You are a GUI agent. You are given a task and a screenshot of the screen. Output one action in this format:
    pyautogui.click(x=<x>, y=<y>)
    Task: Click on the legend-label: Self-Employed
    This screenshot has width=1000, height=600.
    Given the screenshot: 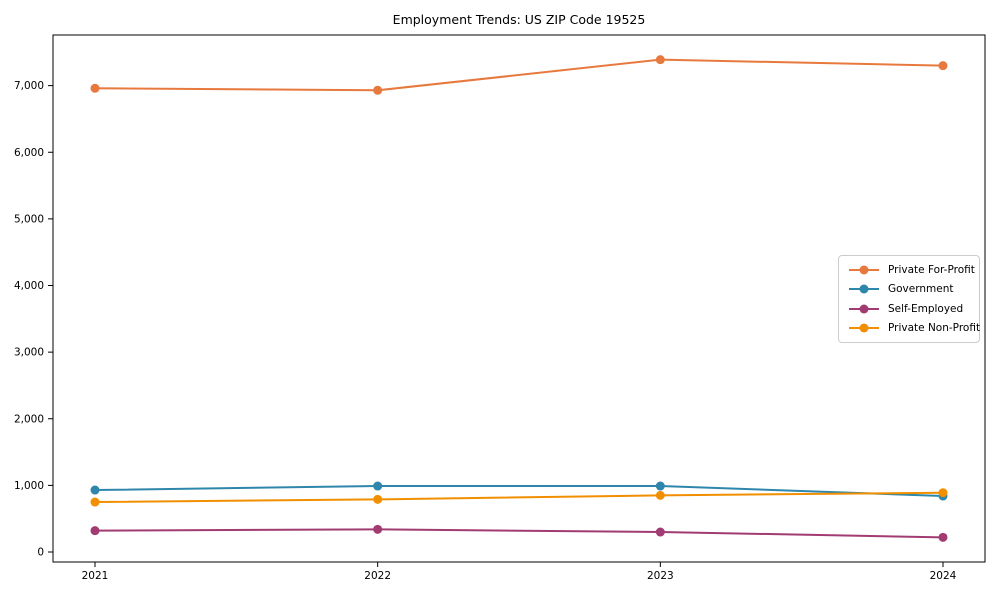 What is the action you would take?
    pyautogui.click(x=926, y=308)
    